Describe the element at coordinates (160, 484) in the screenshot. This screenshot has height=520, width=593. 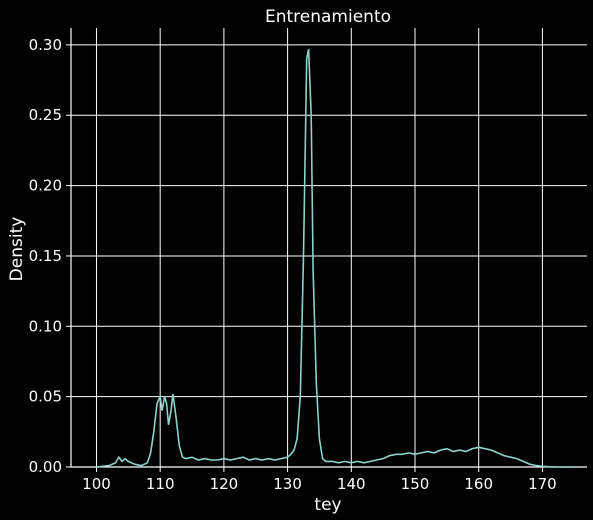
I see `x-tick-label: 110` at that location.